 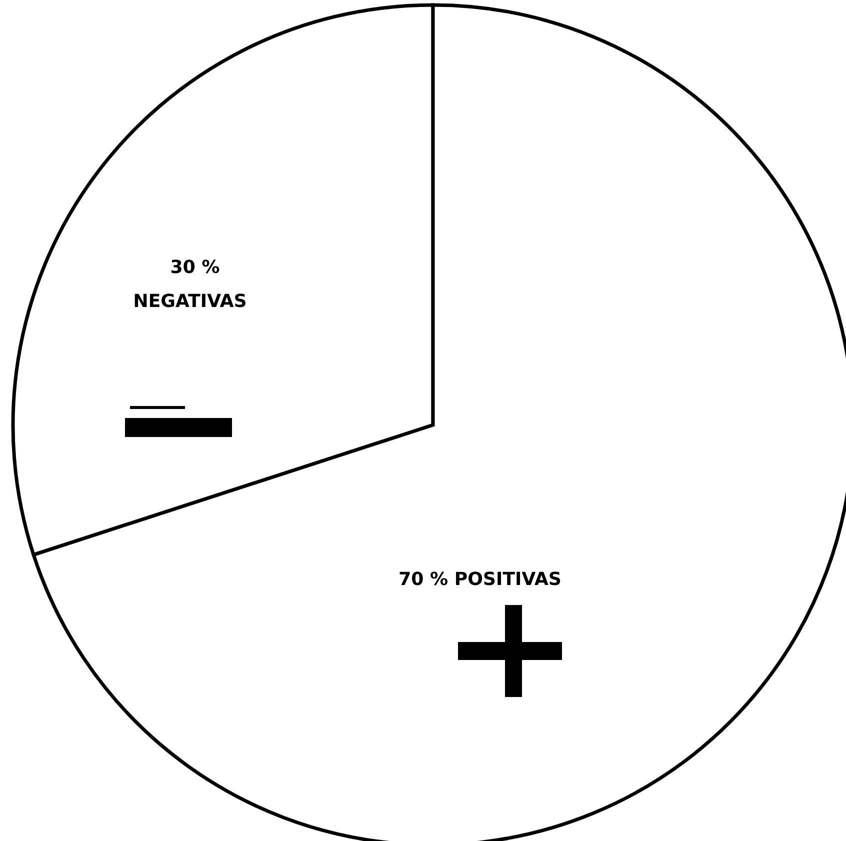 I want to click on slice-label: 70 % POSITIVAS, so click(x=480, y=579).